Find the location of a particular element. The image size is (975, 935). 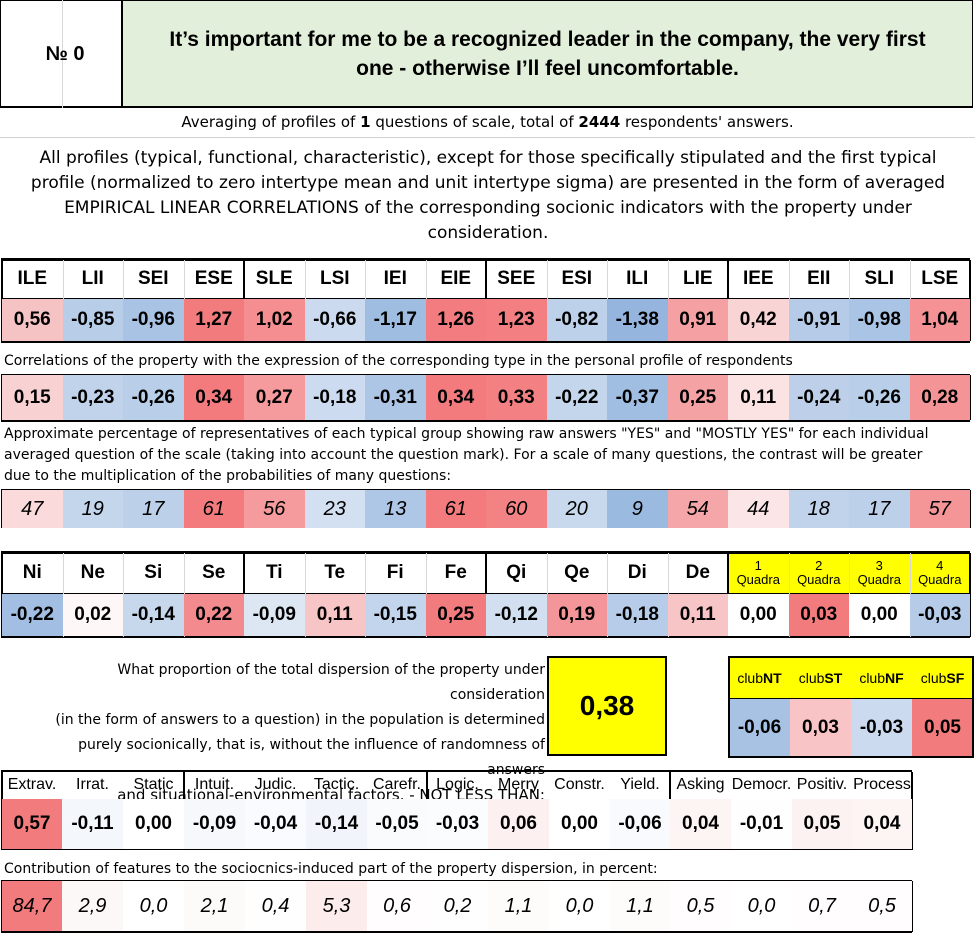

type-percent-6: 13 is located at coordinates (395, 509).